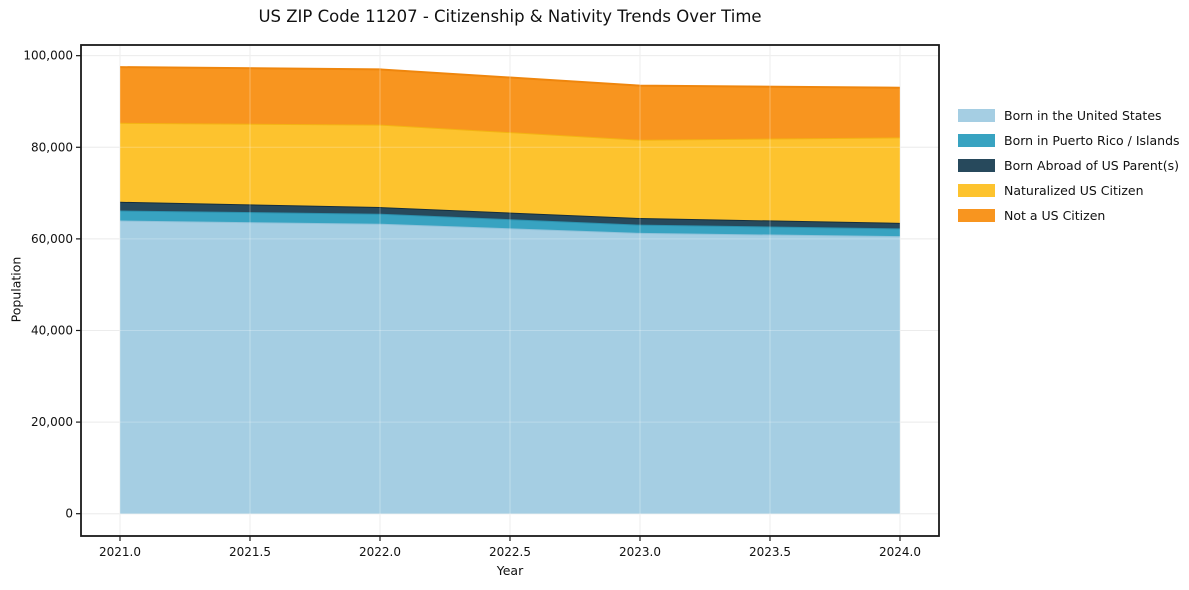 The width and height of the screenshot is (1189, 590). Describe the element at coordinates (250, 552) in the screenshot. I see `x-tick-label: 2021.5` at that location.